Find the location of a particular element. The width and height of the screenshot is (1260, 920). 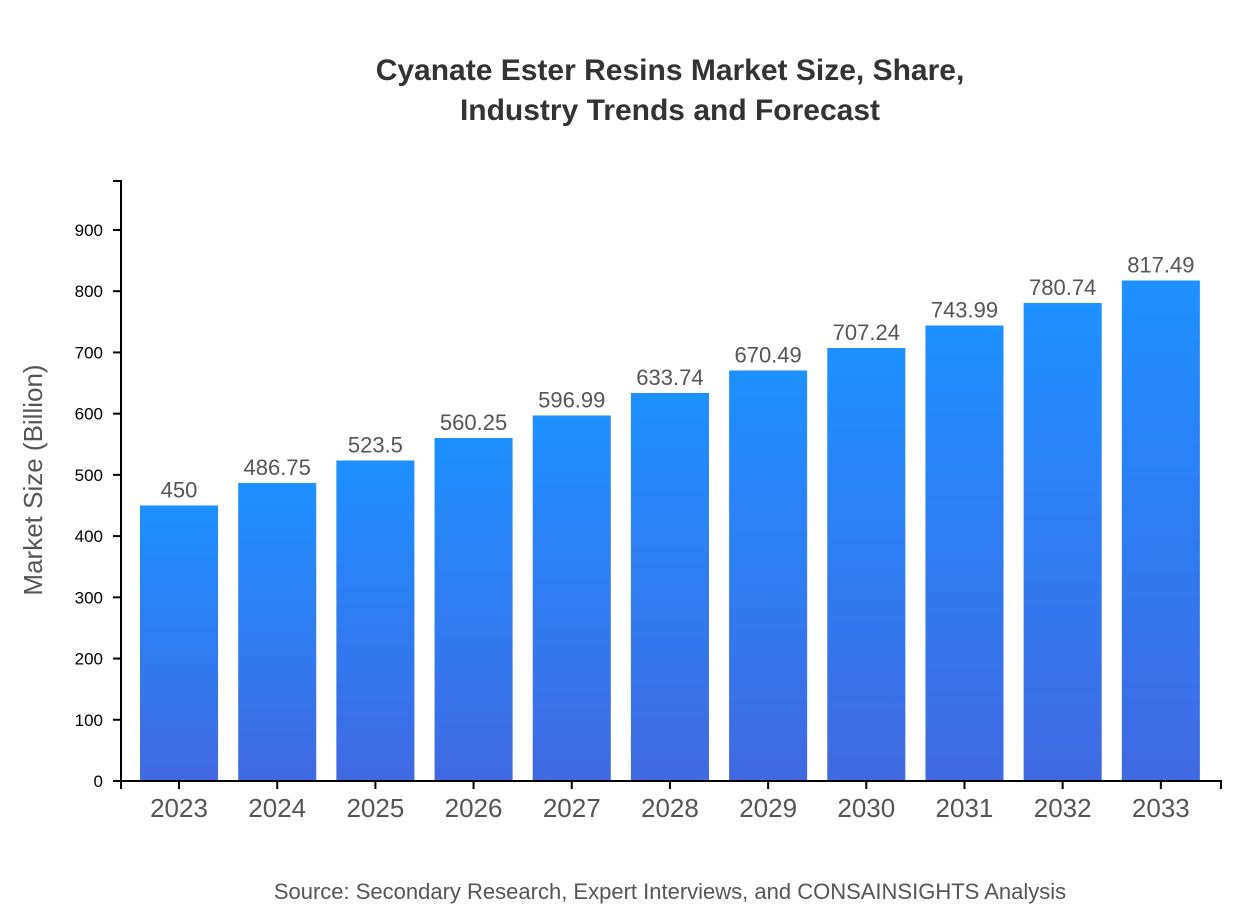

data-label-2026: 560.25 is located at coordinates (473, 422).